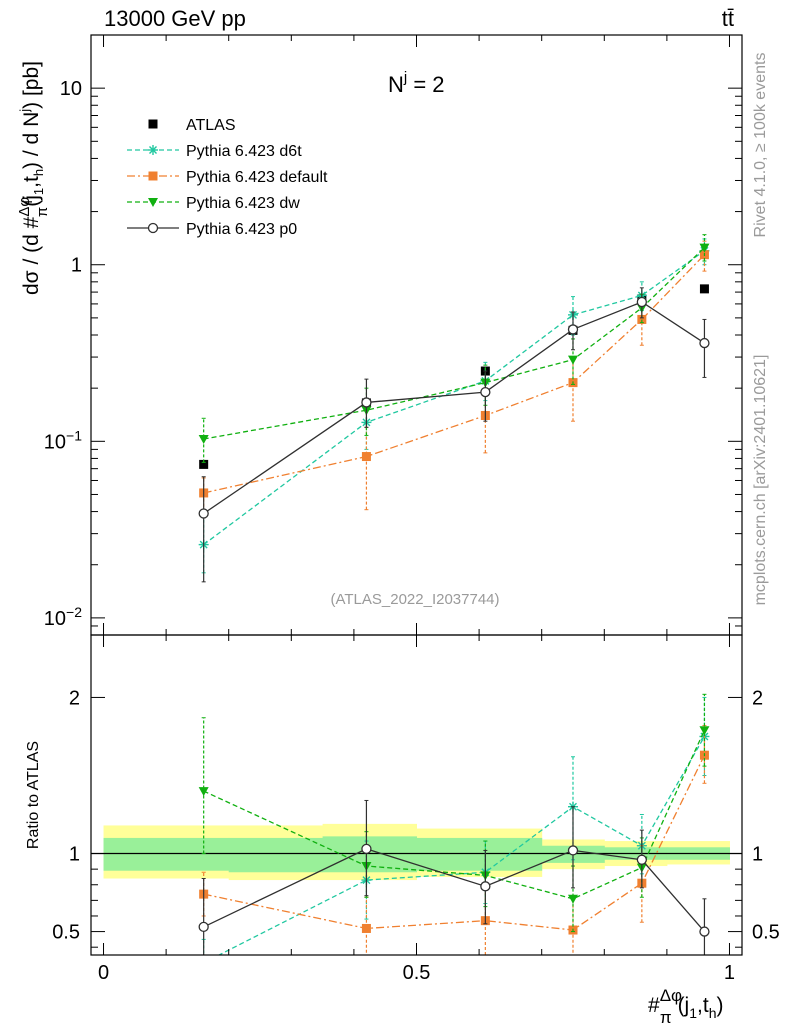 This screenshot has width=786, height=1024. What do you see at coordinates (396, 84) in the screenshot?
I see `panel-title-main: N` at bounding box center [396, 84].